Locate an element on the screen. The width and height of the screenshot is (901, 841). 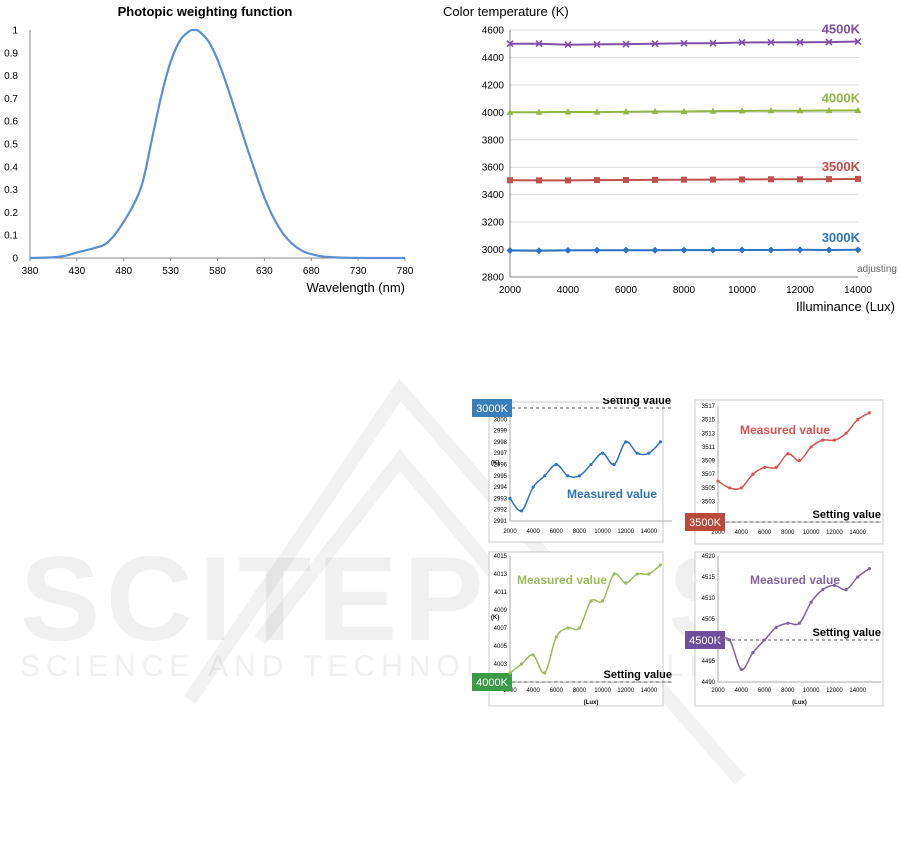
x-tick-label: 580 is located at coordinates (217, 271).